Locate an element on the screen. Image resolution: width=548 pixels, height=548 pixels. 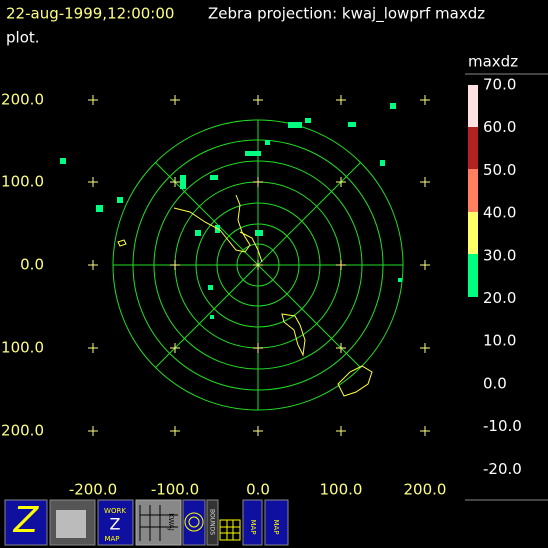
toolbar: Z WORK Z MAP KWAJ BOUNDS MAP MAP is located at coordinates (146, 522).